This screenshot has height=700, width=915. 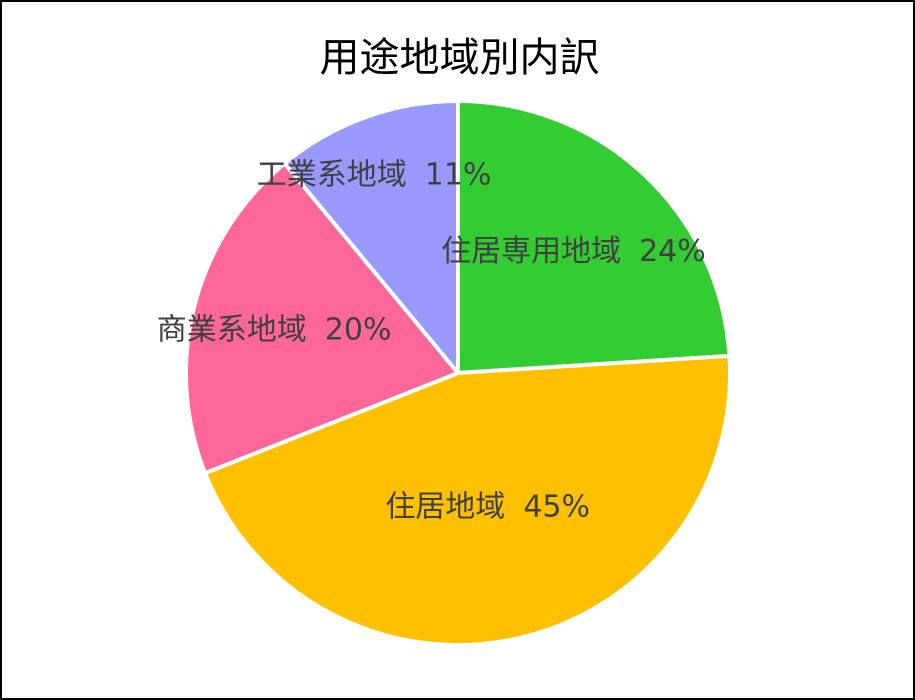 What do you see at coordinates (672, 251) in the screenshot?
I see `slice-percent-label: 24%` at bounding box center [672, 251].